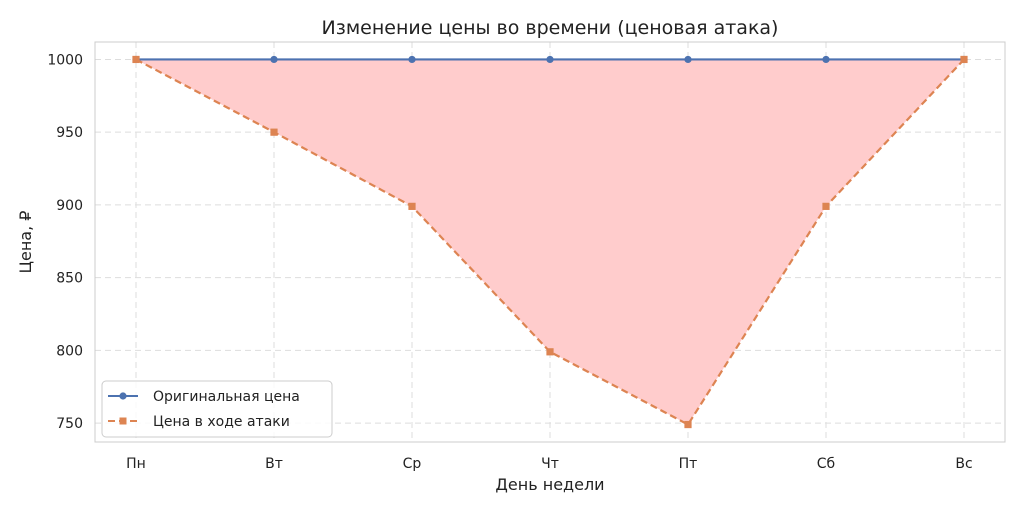 This screenshot has height=512, width=1024. What do you see at coordinates (136, 464) in the screenshot?
I see `x-tick-label: Пн` at bounding box center [136, 464].